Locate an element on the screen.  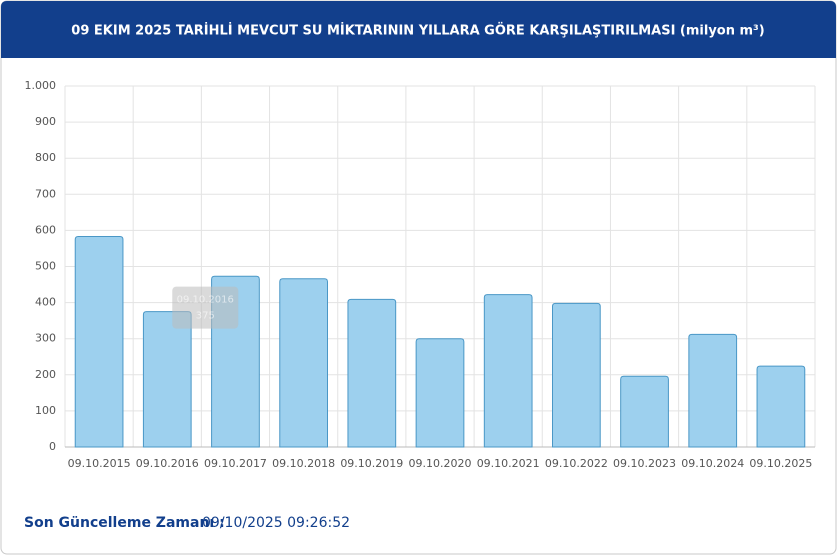
y-tick-label: 500 is located at coordinates (45, 266).